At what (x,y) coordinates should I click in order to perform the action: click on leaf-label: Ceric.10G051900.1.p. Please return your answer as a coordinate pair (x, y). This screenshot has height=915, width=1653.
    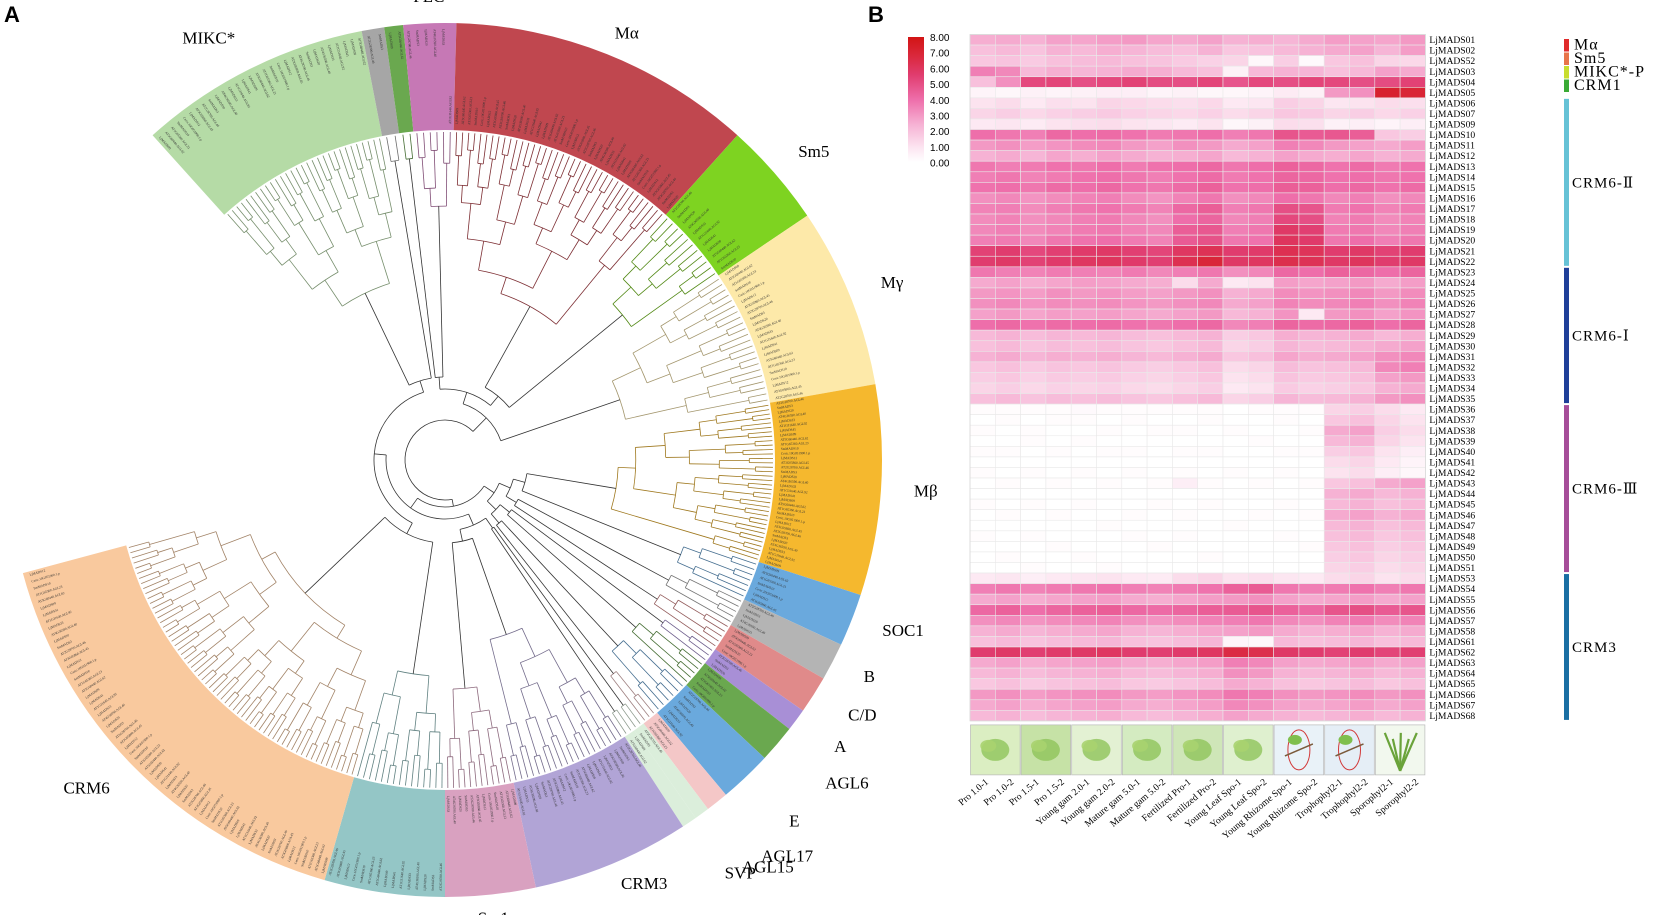
    Looking at the image, I should click on (483, 111).